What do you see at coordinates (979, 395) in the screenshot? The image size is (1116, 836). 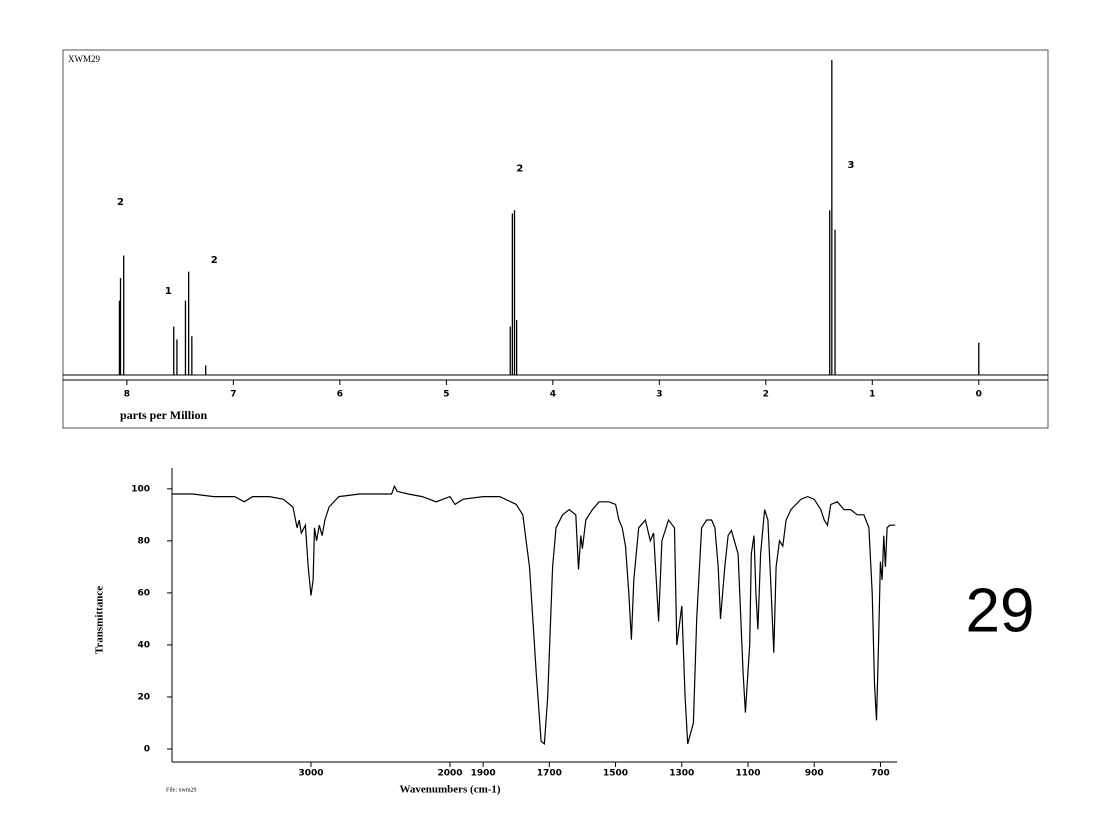 I see `x-tick-label: 0` at bounding box center [979, 395].